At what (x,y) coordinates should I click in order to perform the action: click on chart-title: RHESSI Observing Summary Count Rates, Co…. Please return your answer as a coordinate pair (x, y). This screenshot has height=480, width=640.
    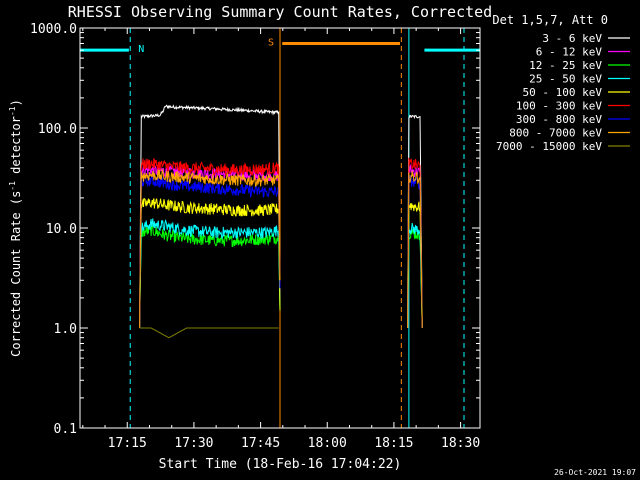
    Looking at the image, I should click on (280, 12).